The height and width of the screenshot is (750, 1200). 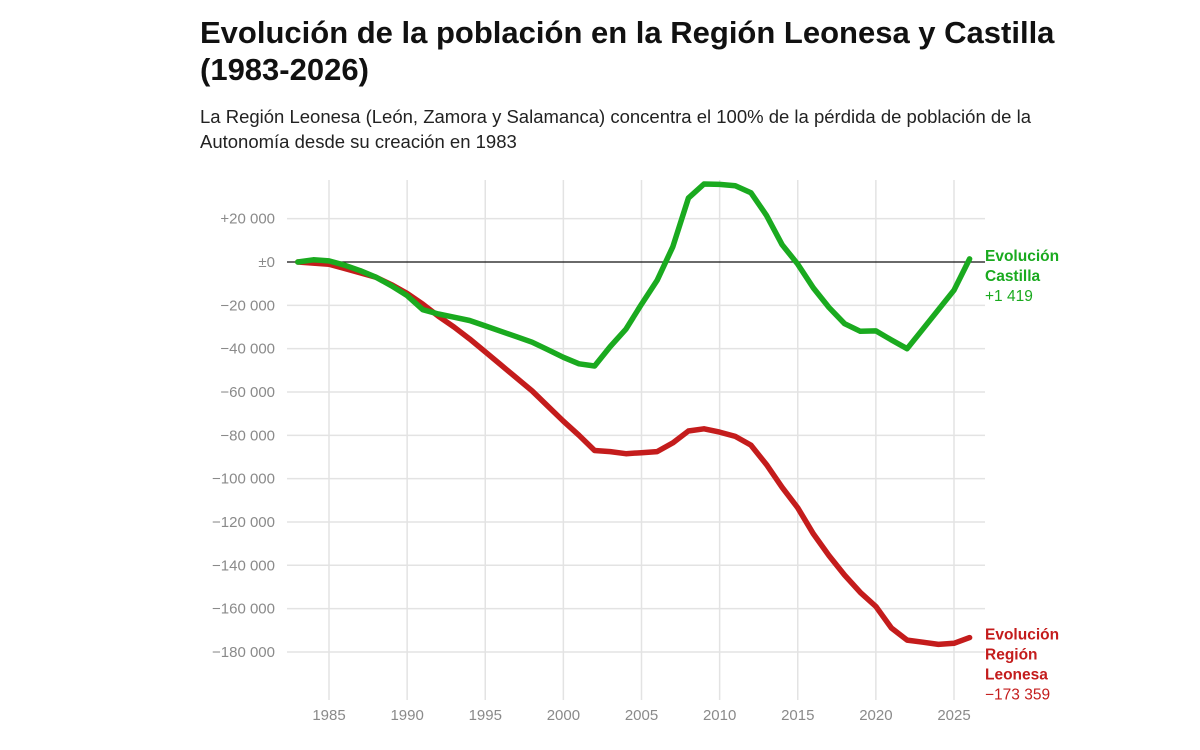 I want to click on x-tick-label: 1990, so click(x=406, y=715).